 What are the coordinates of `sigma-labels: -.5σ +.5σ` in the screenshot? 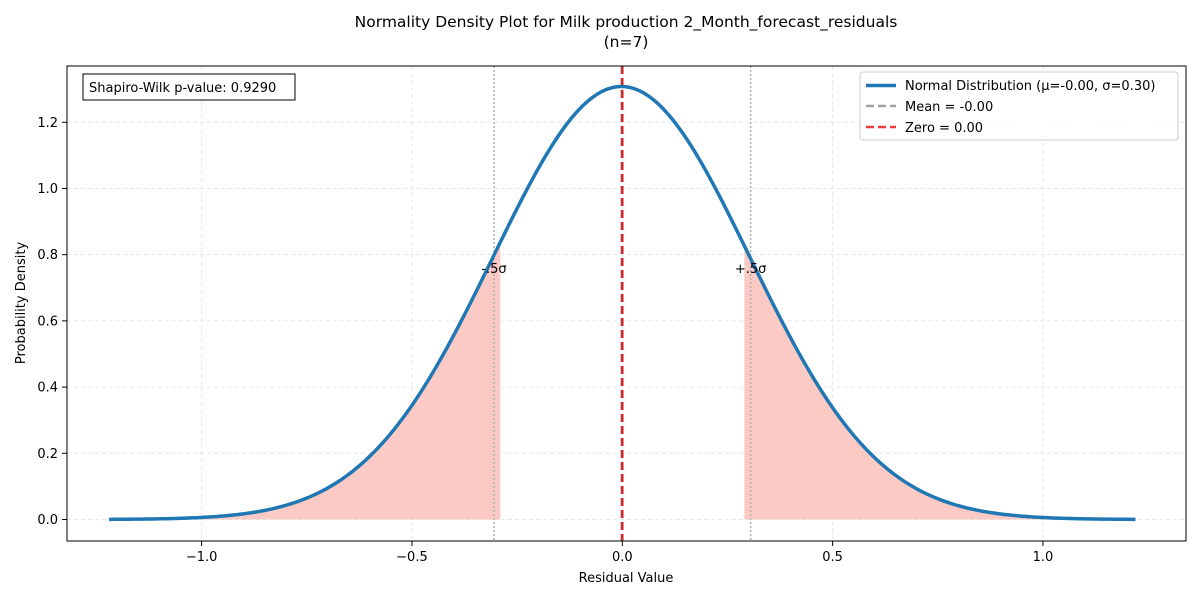 It's located at (623, 269).